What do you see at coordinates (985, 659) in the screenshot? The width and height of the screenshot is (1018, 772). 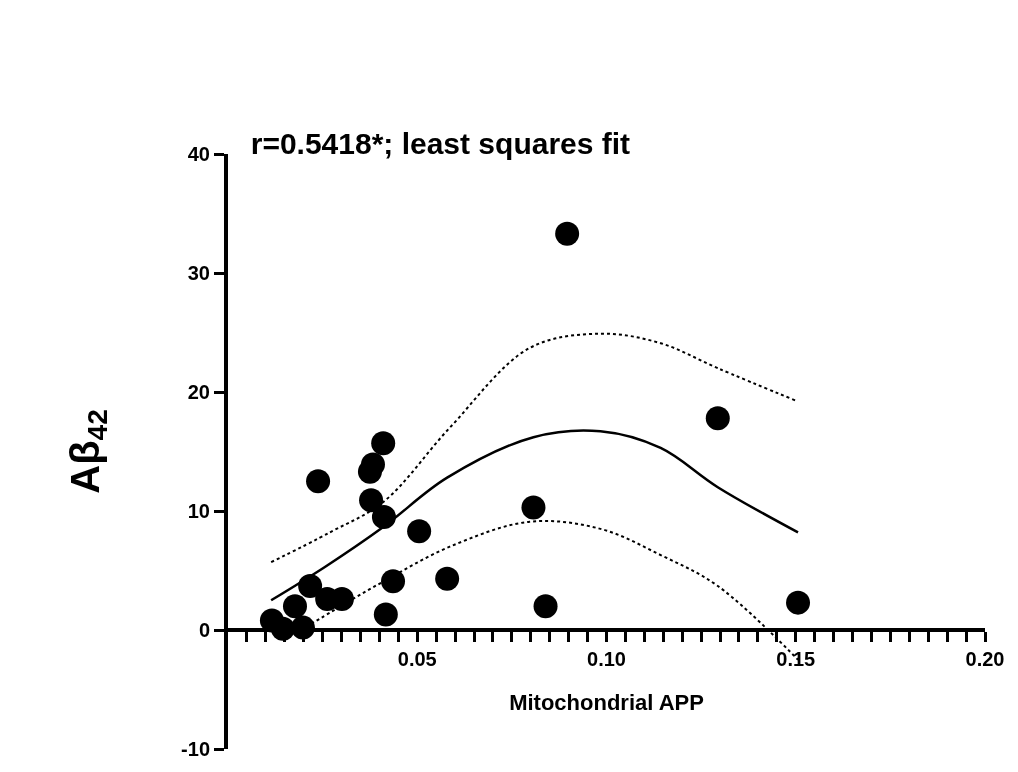 I see `x-tick-label: 0.20` at bounding box center [985, 659].